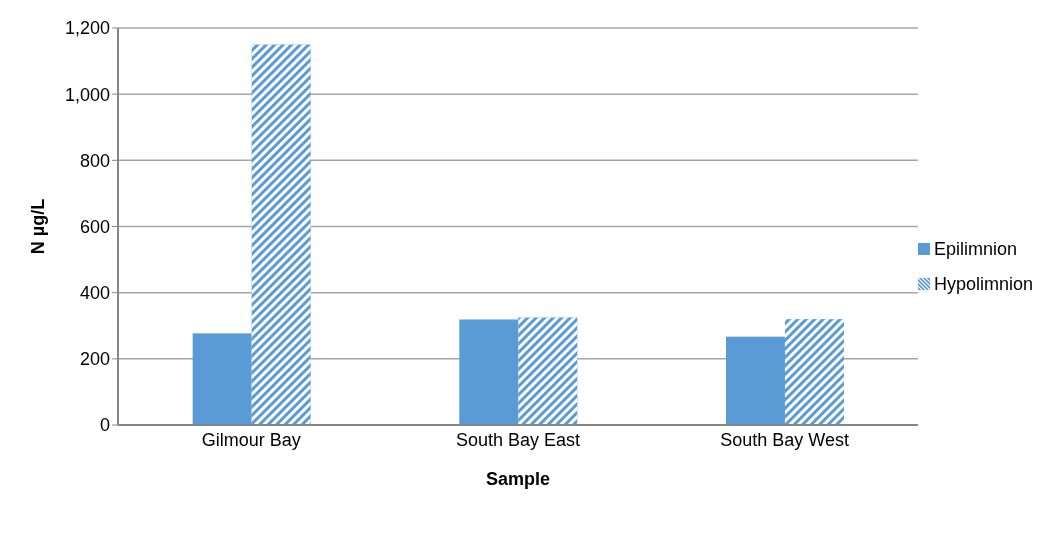 The width and height of the screenshot is (1051, 533). Describe the element at coordinates (94, 226) in the screenshot. I see `y-tick-label: 600` at that location.